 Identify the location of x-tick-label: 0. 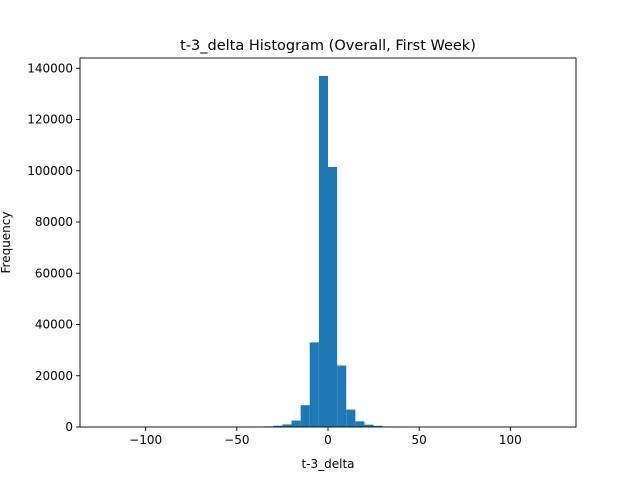
(328, 440).